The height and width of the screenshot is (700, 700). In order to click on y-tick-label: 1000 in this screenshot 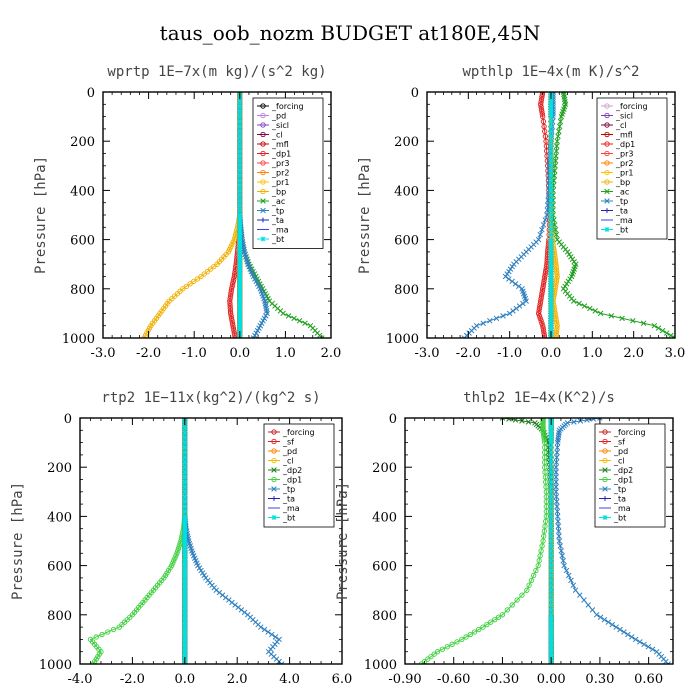, I will do `click(55, 665)`.